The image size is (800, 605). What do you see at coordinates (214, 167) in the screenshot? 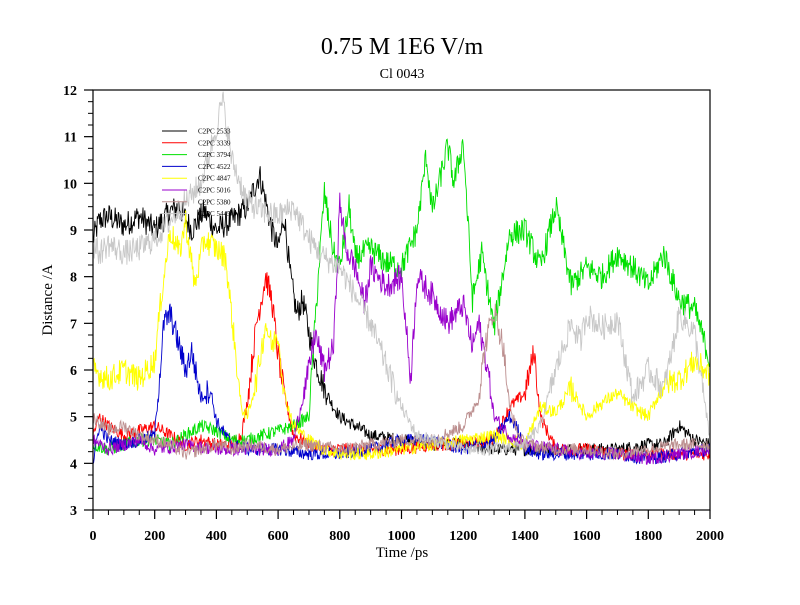
I see `legend-label: C2PC 4522` at bounding box center [214, 167].